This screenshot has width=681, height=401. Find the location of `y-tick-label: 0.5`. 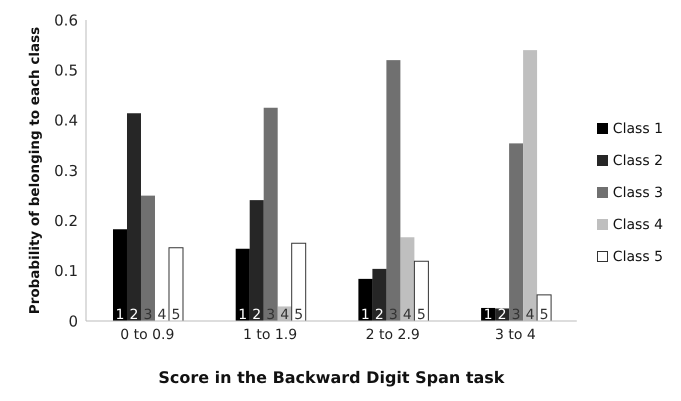

y-tick-label: 0.5 is located at coordinates (66, 70).